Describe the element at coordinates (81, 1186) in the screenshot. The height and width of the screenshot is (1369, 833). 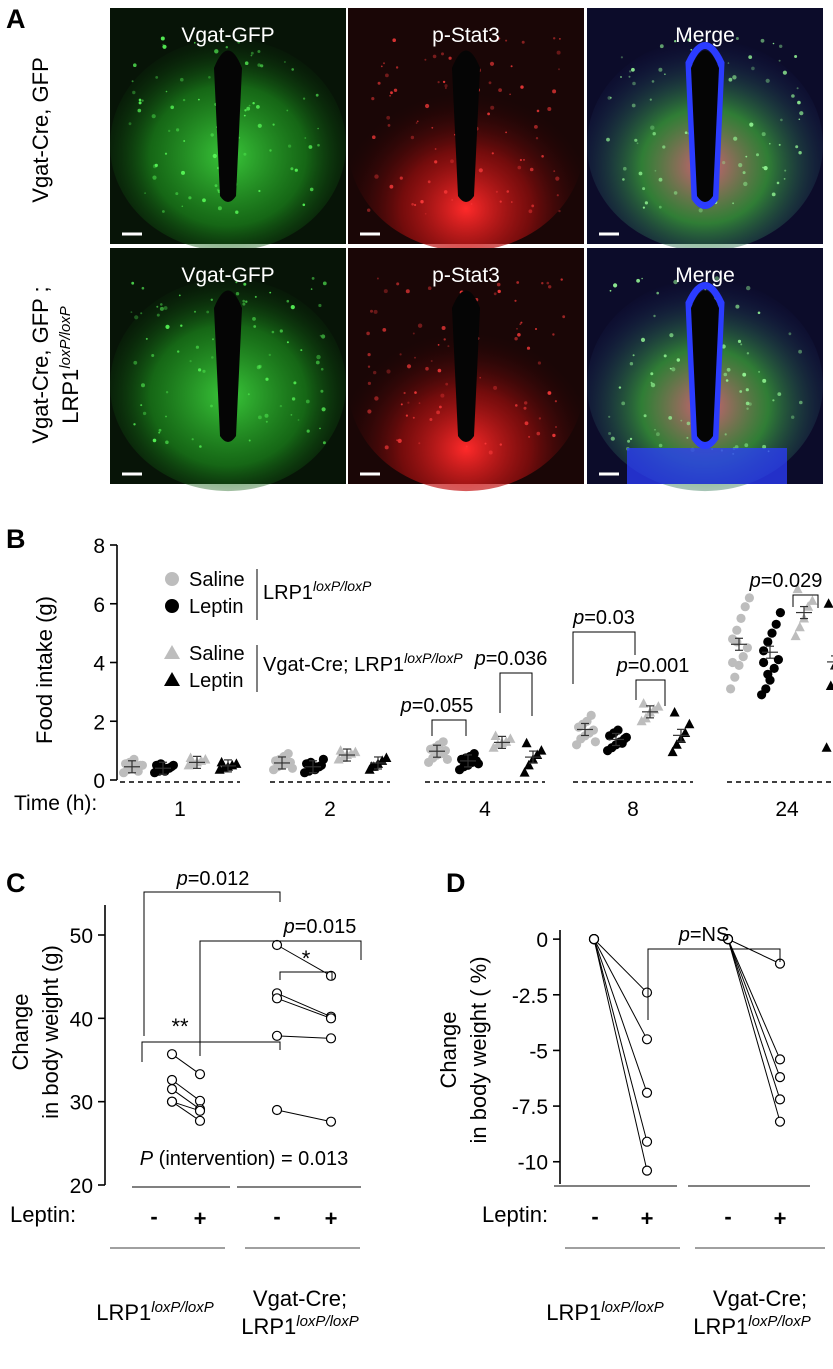
I see `y-tick-label: 20` at that location.